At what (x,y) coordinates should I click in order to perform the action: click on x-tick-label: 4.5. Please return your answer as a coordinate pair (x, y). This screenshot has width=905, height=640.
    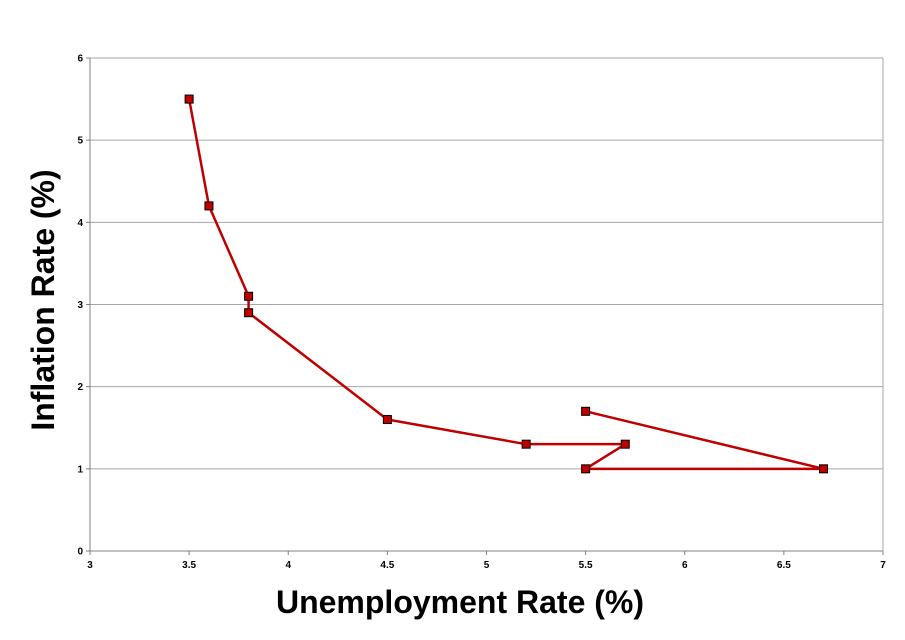
    Looking at the image, I should click on (387, 565).